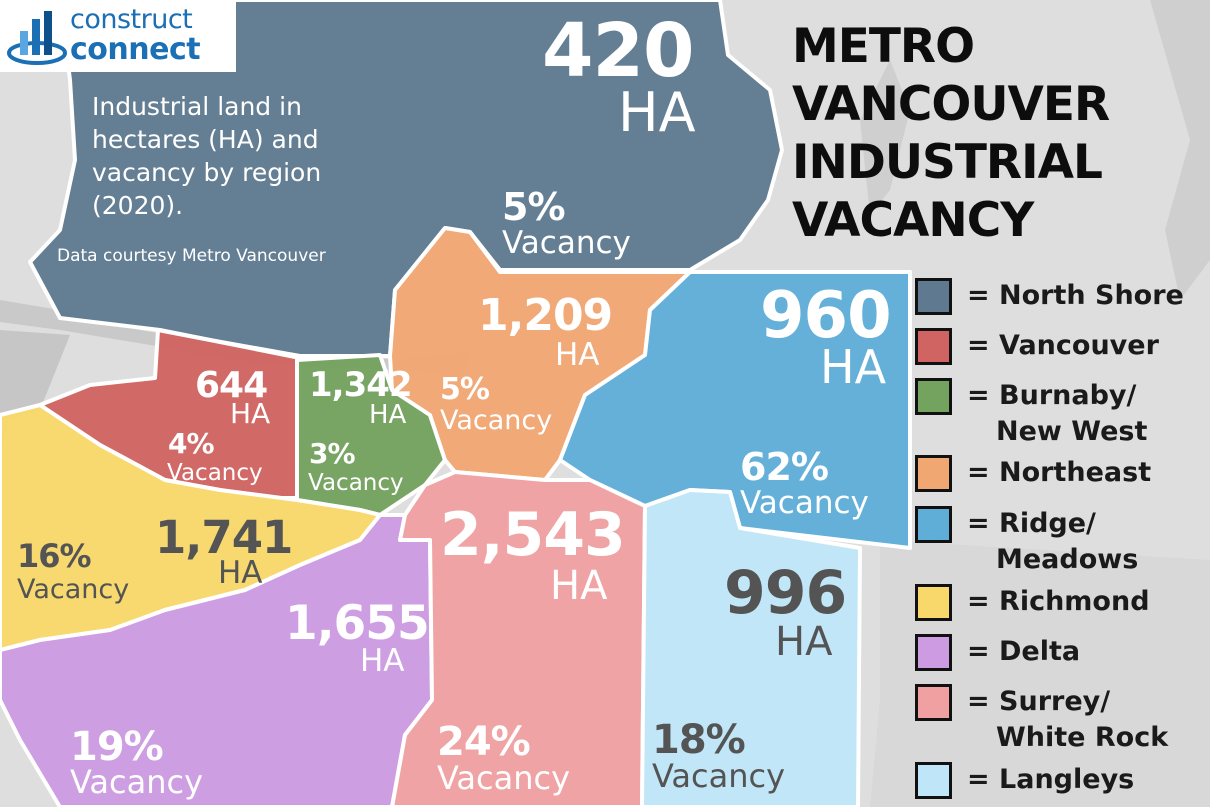 Image resolution: width=1210 pixels, height=807 pixels. I want to click on legend-label-line-2: New West, so click(1072, 431).